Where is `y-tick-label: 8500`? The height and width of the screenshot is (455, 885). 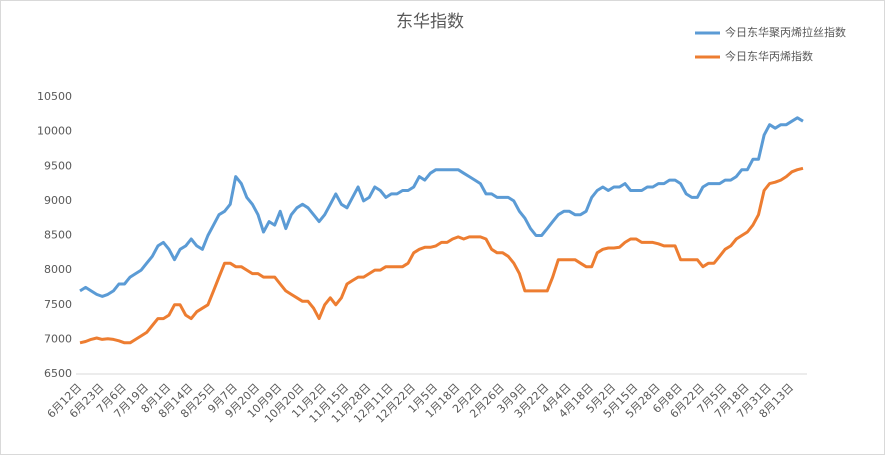
y-tick-label: 8500 is located at coordinates (58, 235).